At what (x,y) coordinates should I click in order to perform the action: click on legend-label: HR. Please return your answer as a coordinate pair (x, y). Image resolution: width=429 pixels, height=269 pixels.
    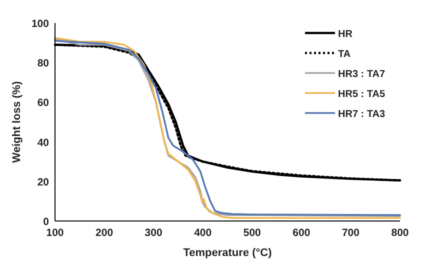
    Looking at the image, I should click on (346, 34).